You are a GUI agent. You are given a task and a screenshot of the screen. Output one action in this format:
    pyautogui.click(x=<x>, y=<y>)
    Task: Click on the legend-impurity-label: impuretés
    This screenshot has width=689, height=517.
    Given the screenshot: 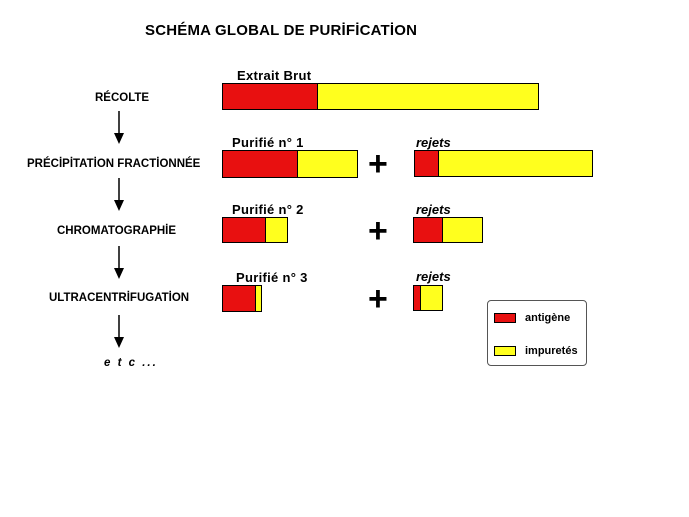 What is the action you would take?
    pyautogui.click(x=551, y=351)
    